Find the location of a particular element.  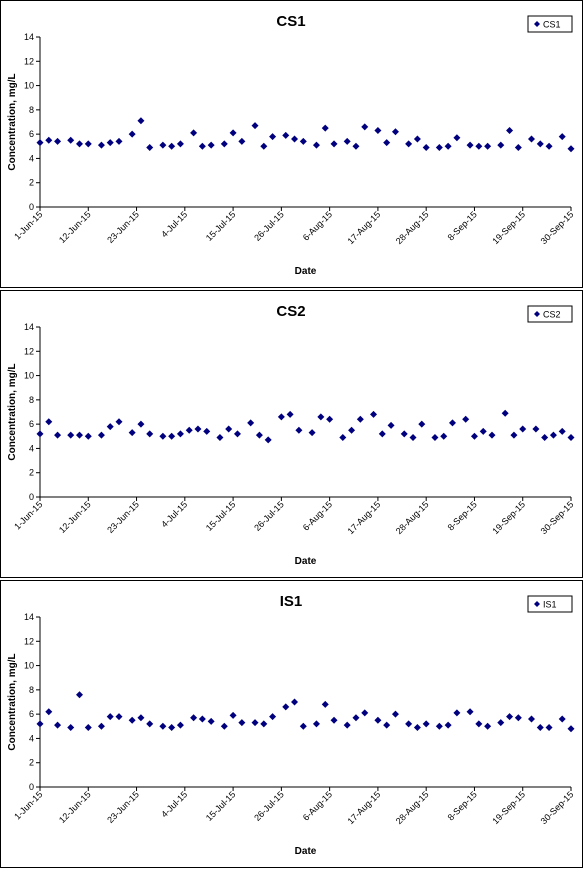

x-tick-label: 8-Sep-15 is located at coordinates (462, 515).